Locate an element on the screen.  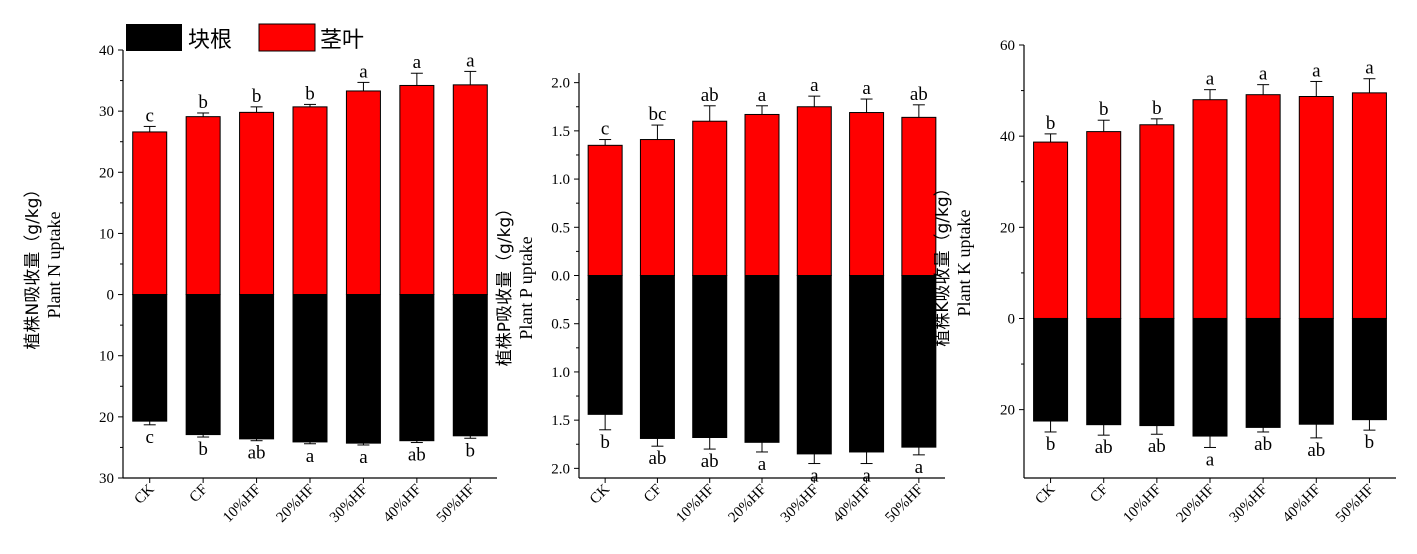
root-sig-label-30%HF: a is located at coordinates (814, 476).